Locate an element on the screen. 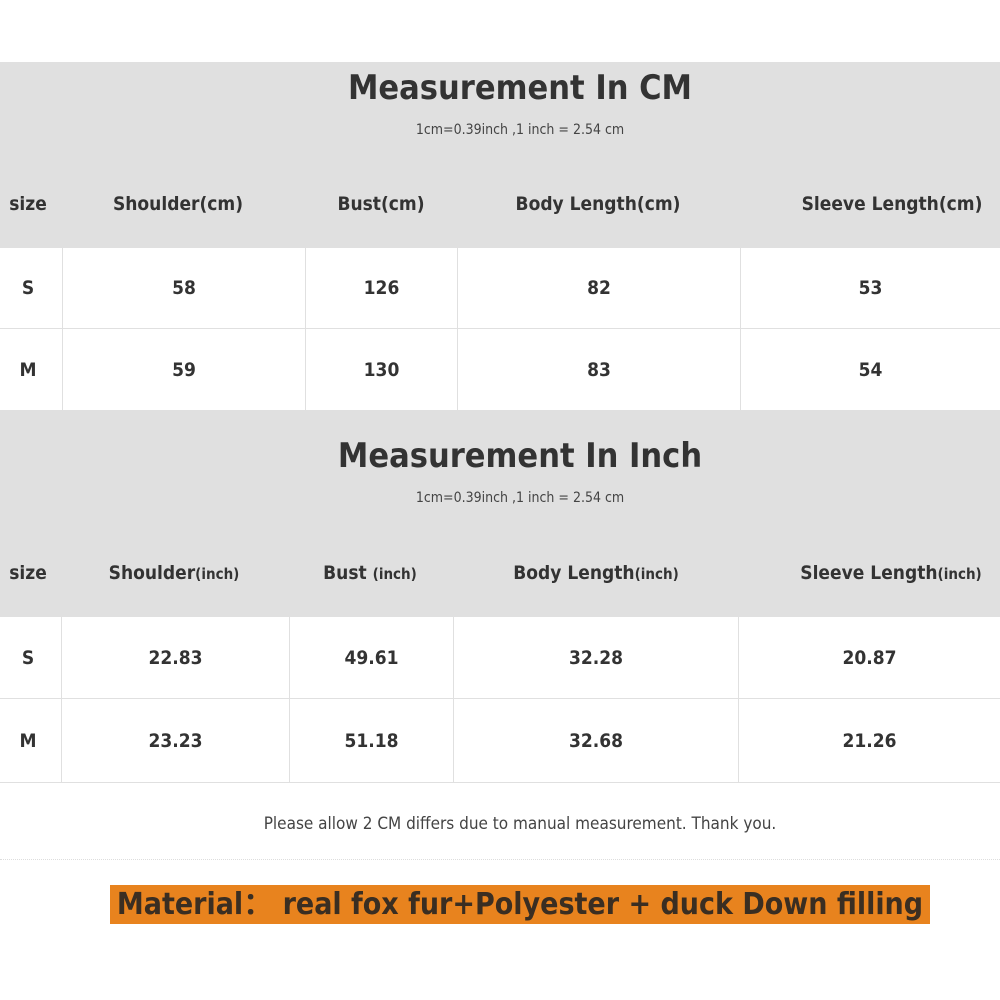  value-cell: 32.68 is located at coordinates (595, 740).